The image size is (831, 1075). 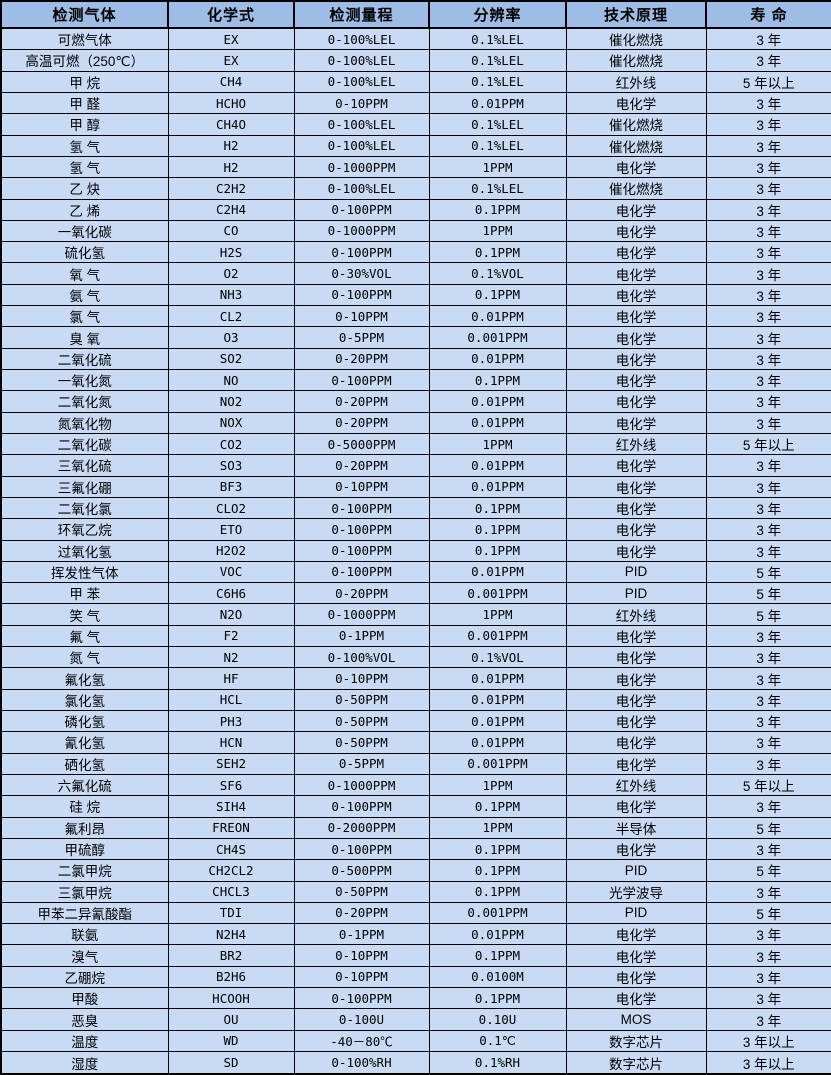 What do you see at coordinates (415, 636) in the screenshot?
I see `table-row: 氟 气 F2 0-1PPM 0.001PPM 电化学 3 年` at bounding box center [415, 636].